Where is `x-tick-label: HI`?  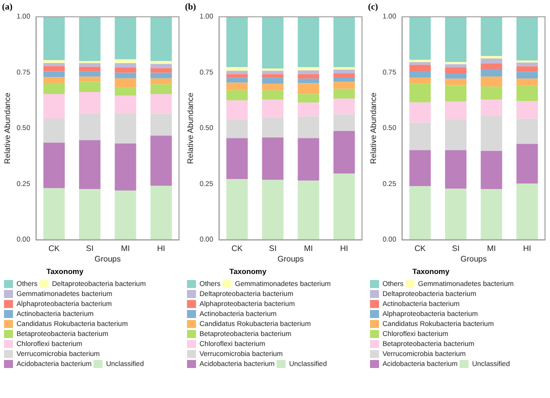 x-tick-label: HI is located at coordinates (161, 248).